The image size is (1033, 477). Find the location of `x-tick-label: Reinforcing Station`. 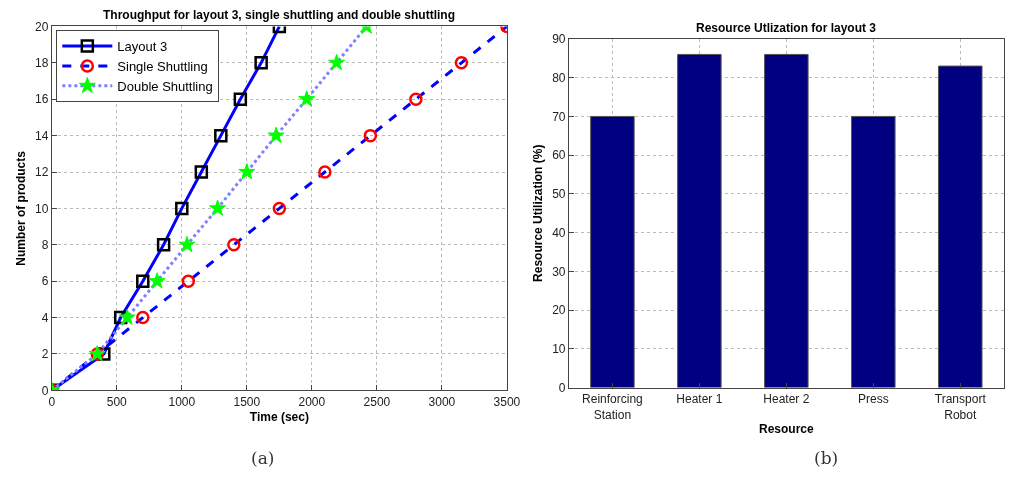

x-tick-label: Reinforcing Station is located at coordinates (612, 406).